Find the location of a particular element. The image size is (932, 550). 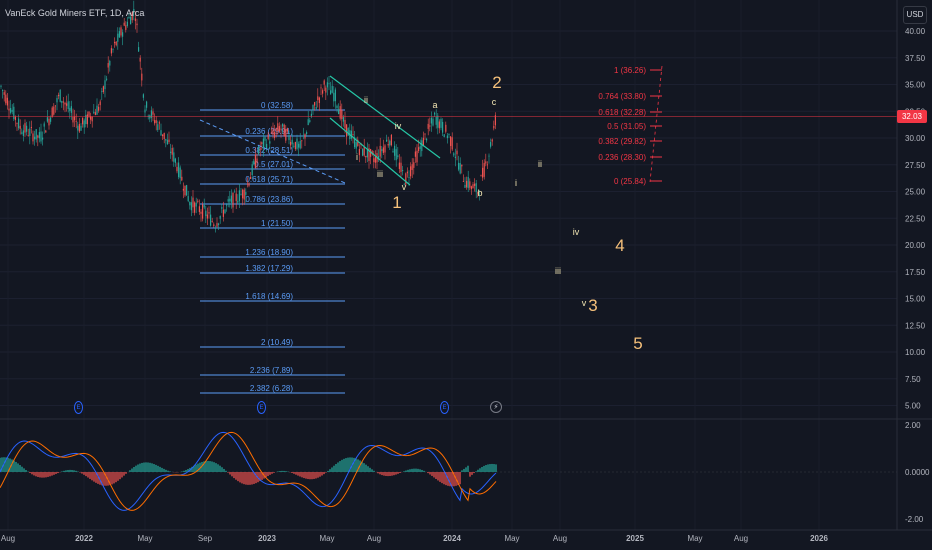

price-tick-label: 17.50 is located at coordinates (915, 272).